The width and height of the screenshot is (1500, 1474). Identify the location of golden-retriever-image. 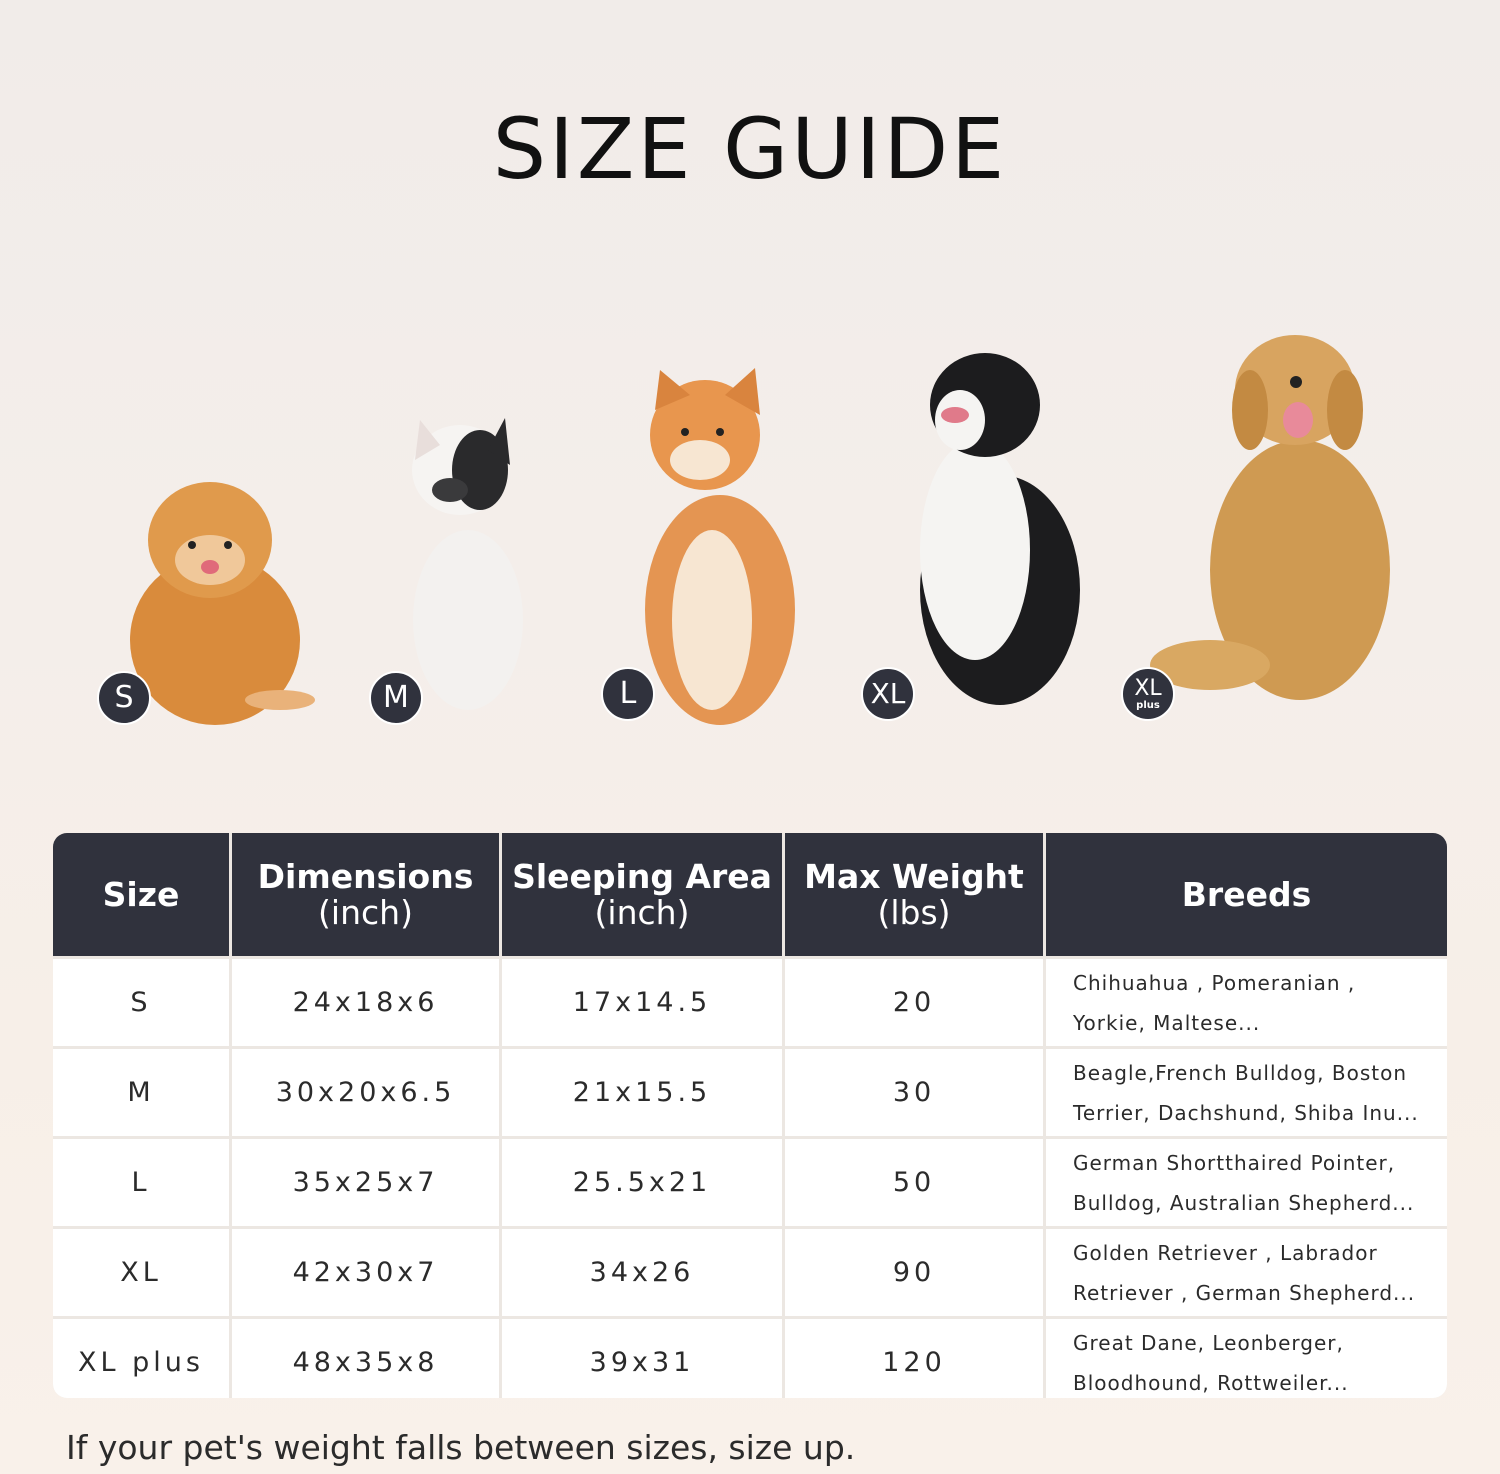
(1270, 517).